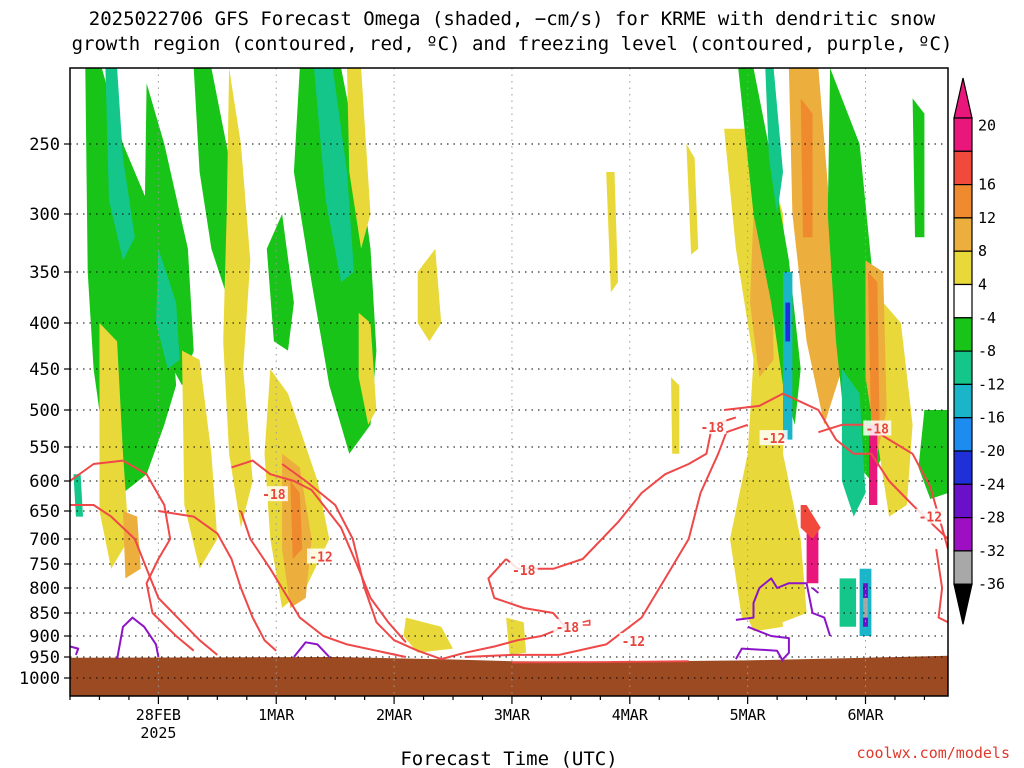  What do you see at coordinates (982, 285) in the screenshot?
I see `colorbar-label: 4` at bounding box center [982, 285].